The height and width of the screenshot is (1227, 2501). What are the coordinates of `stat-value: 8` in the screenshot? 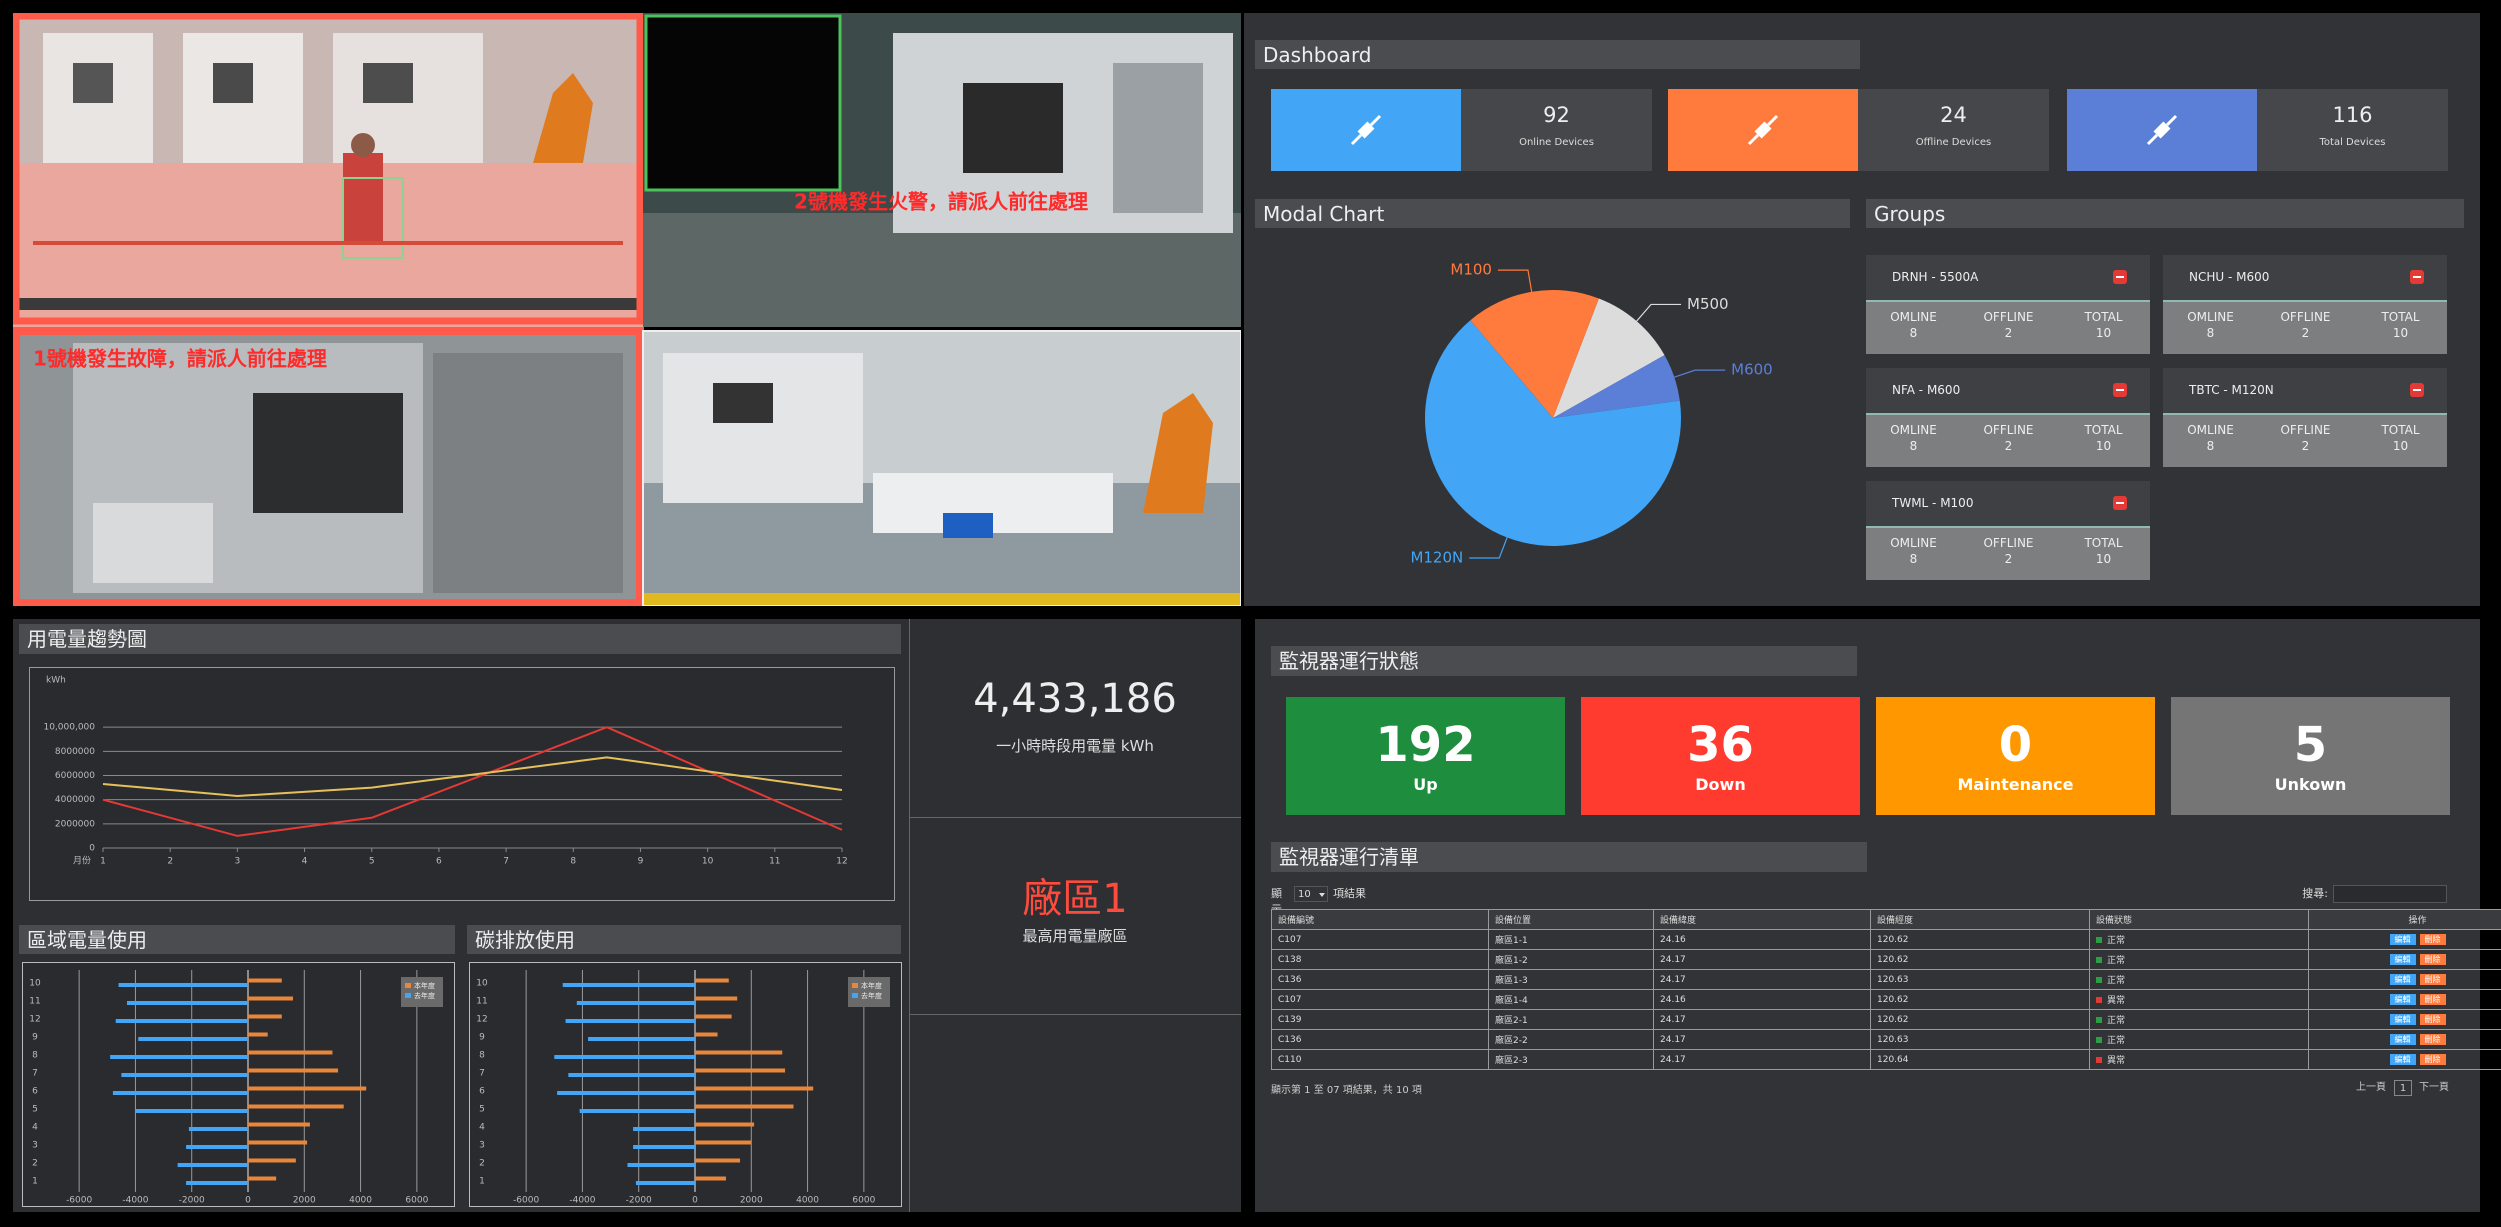 It's located at (2210, 333).